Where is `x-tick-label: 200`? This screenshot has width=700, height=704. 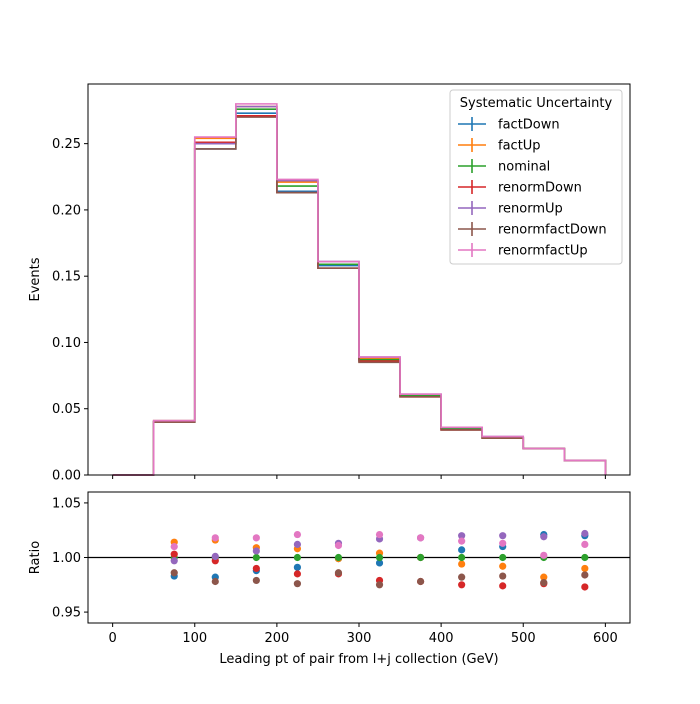
x-tick-label: 200 is located at coordinates (276, 638).